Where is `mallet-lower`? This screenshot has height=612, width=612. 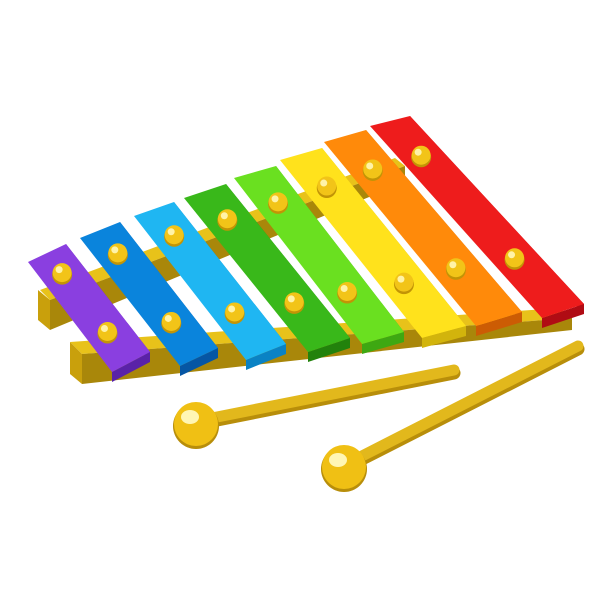
mallet-lower is located at coordinates (453, 416).